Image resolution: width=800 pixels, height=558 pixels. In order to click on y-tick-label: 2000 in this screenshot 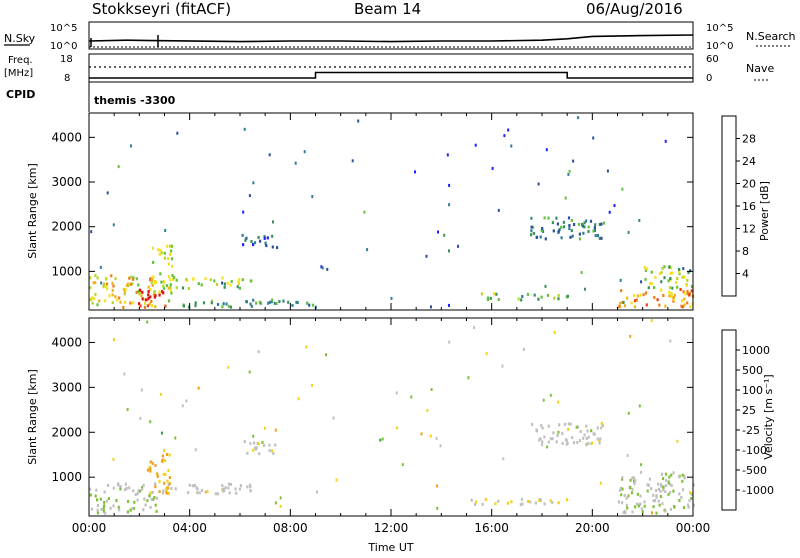, I will do `click(66, 432)`.